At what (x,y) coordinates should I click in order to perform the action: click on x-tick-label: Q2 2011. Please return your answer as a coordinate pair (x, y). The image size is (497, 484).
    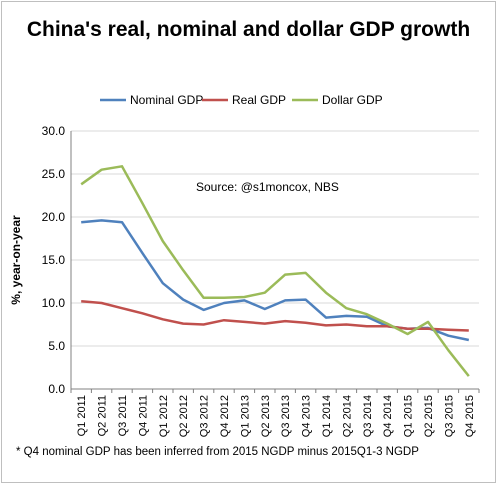
    Looking at the image, I should click on (103, 415).